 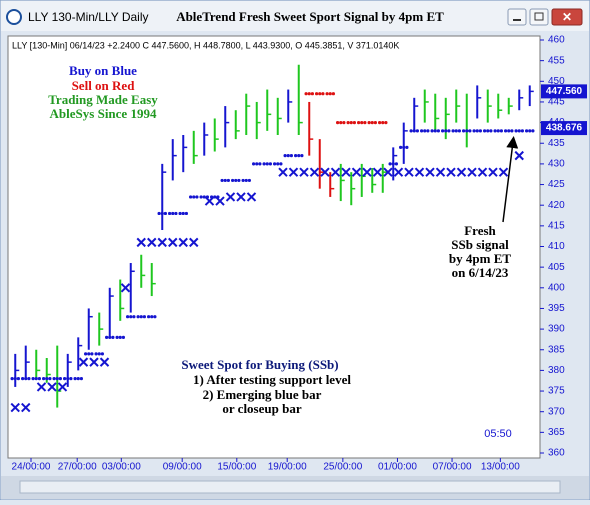 What do you see at coordinates (556, 40) in the screenshot?
I see `y-tick-label: 460` at bounding box center [556, 40].